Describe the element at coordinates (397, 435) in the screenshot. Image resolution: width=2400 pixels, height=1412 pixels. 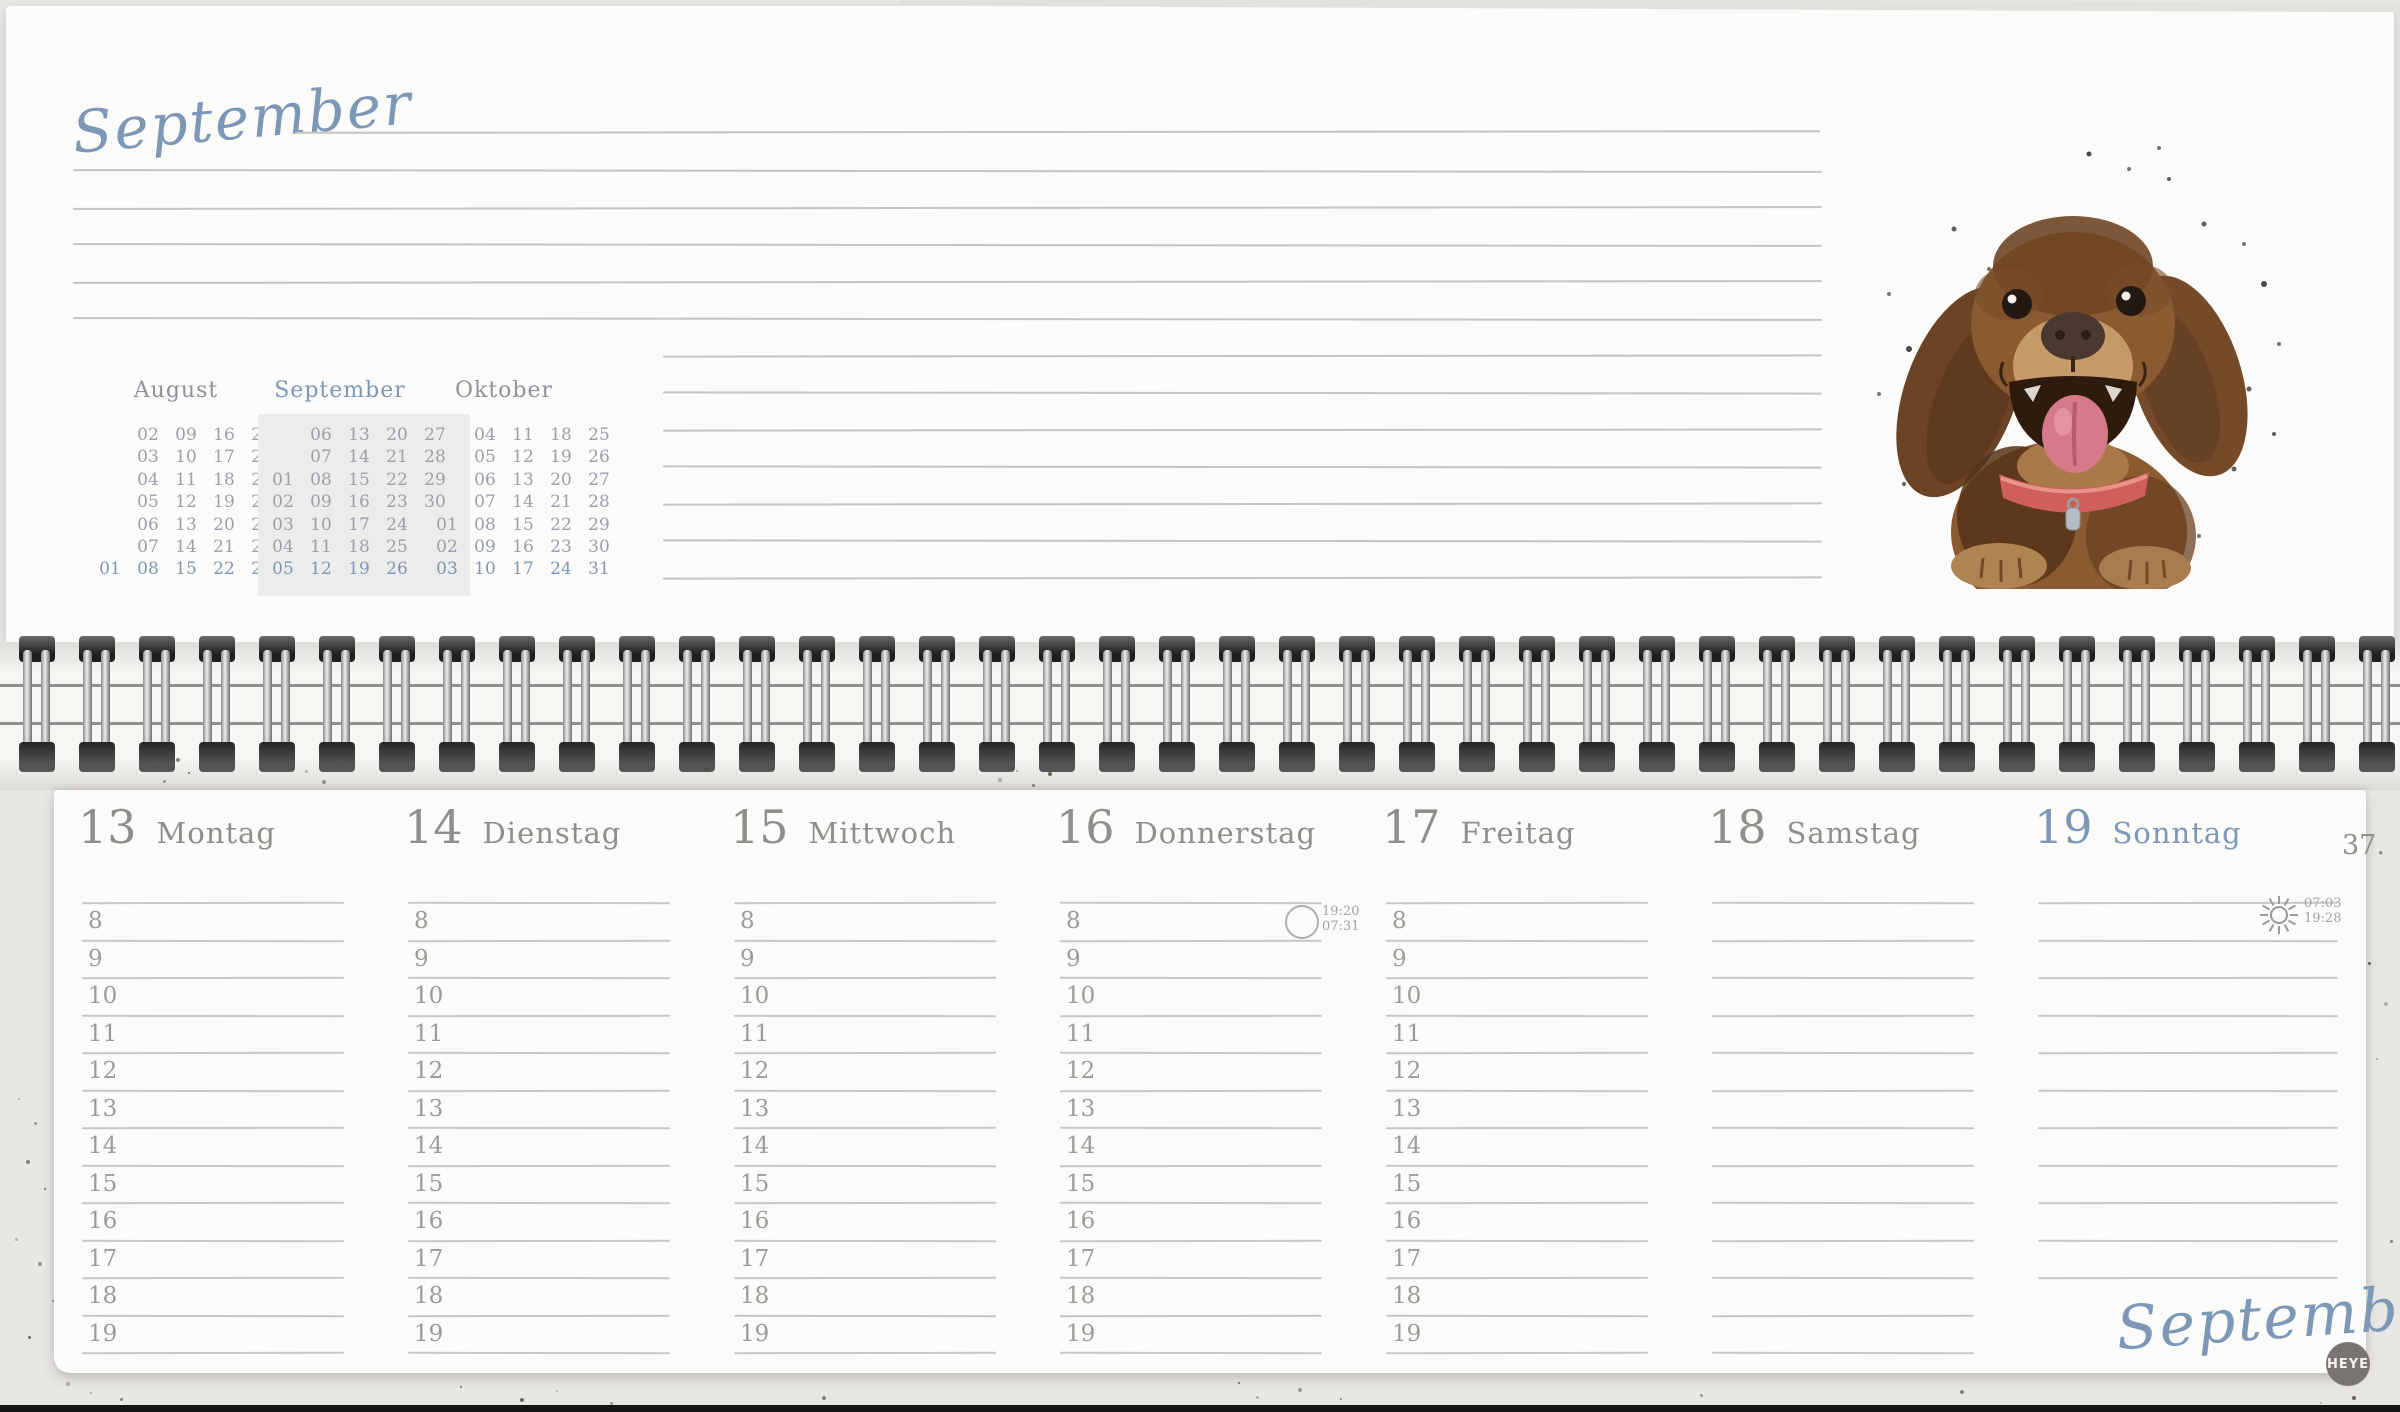
I see `mini-day-cell: 20` at that location.